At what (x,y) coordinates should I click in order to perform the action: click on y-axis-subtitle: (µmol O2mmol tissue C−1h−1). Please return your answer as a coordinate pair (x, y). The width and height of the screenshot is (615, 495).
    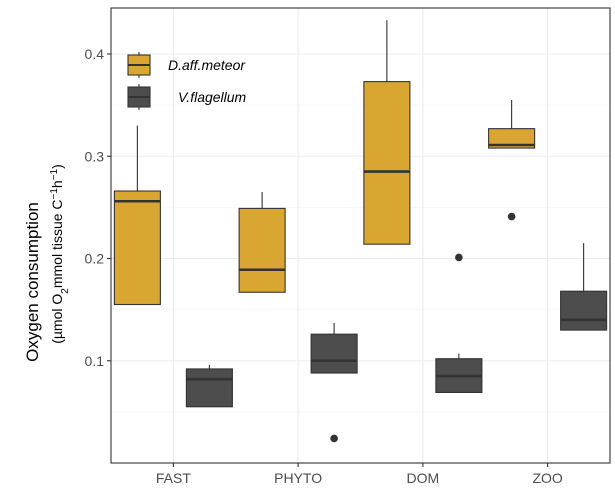
    Looking at the image, I should click on (60, 254).